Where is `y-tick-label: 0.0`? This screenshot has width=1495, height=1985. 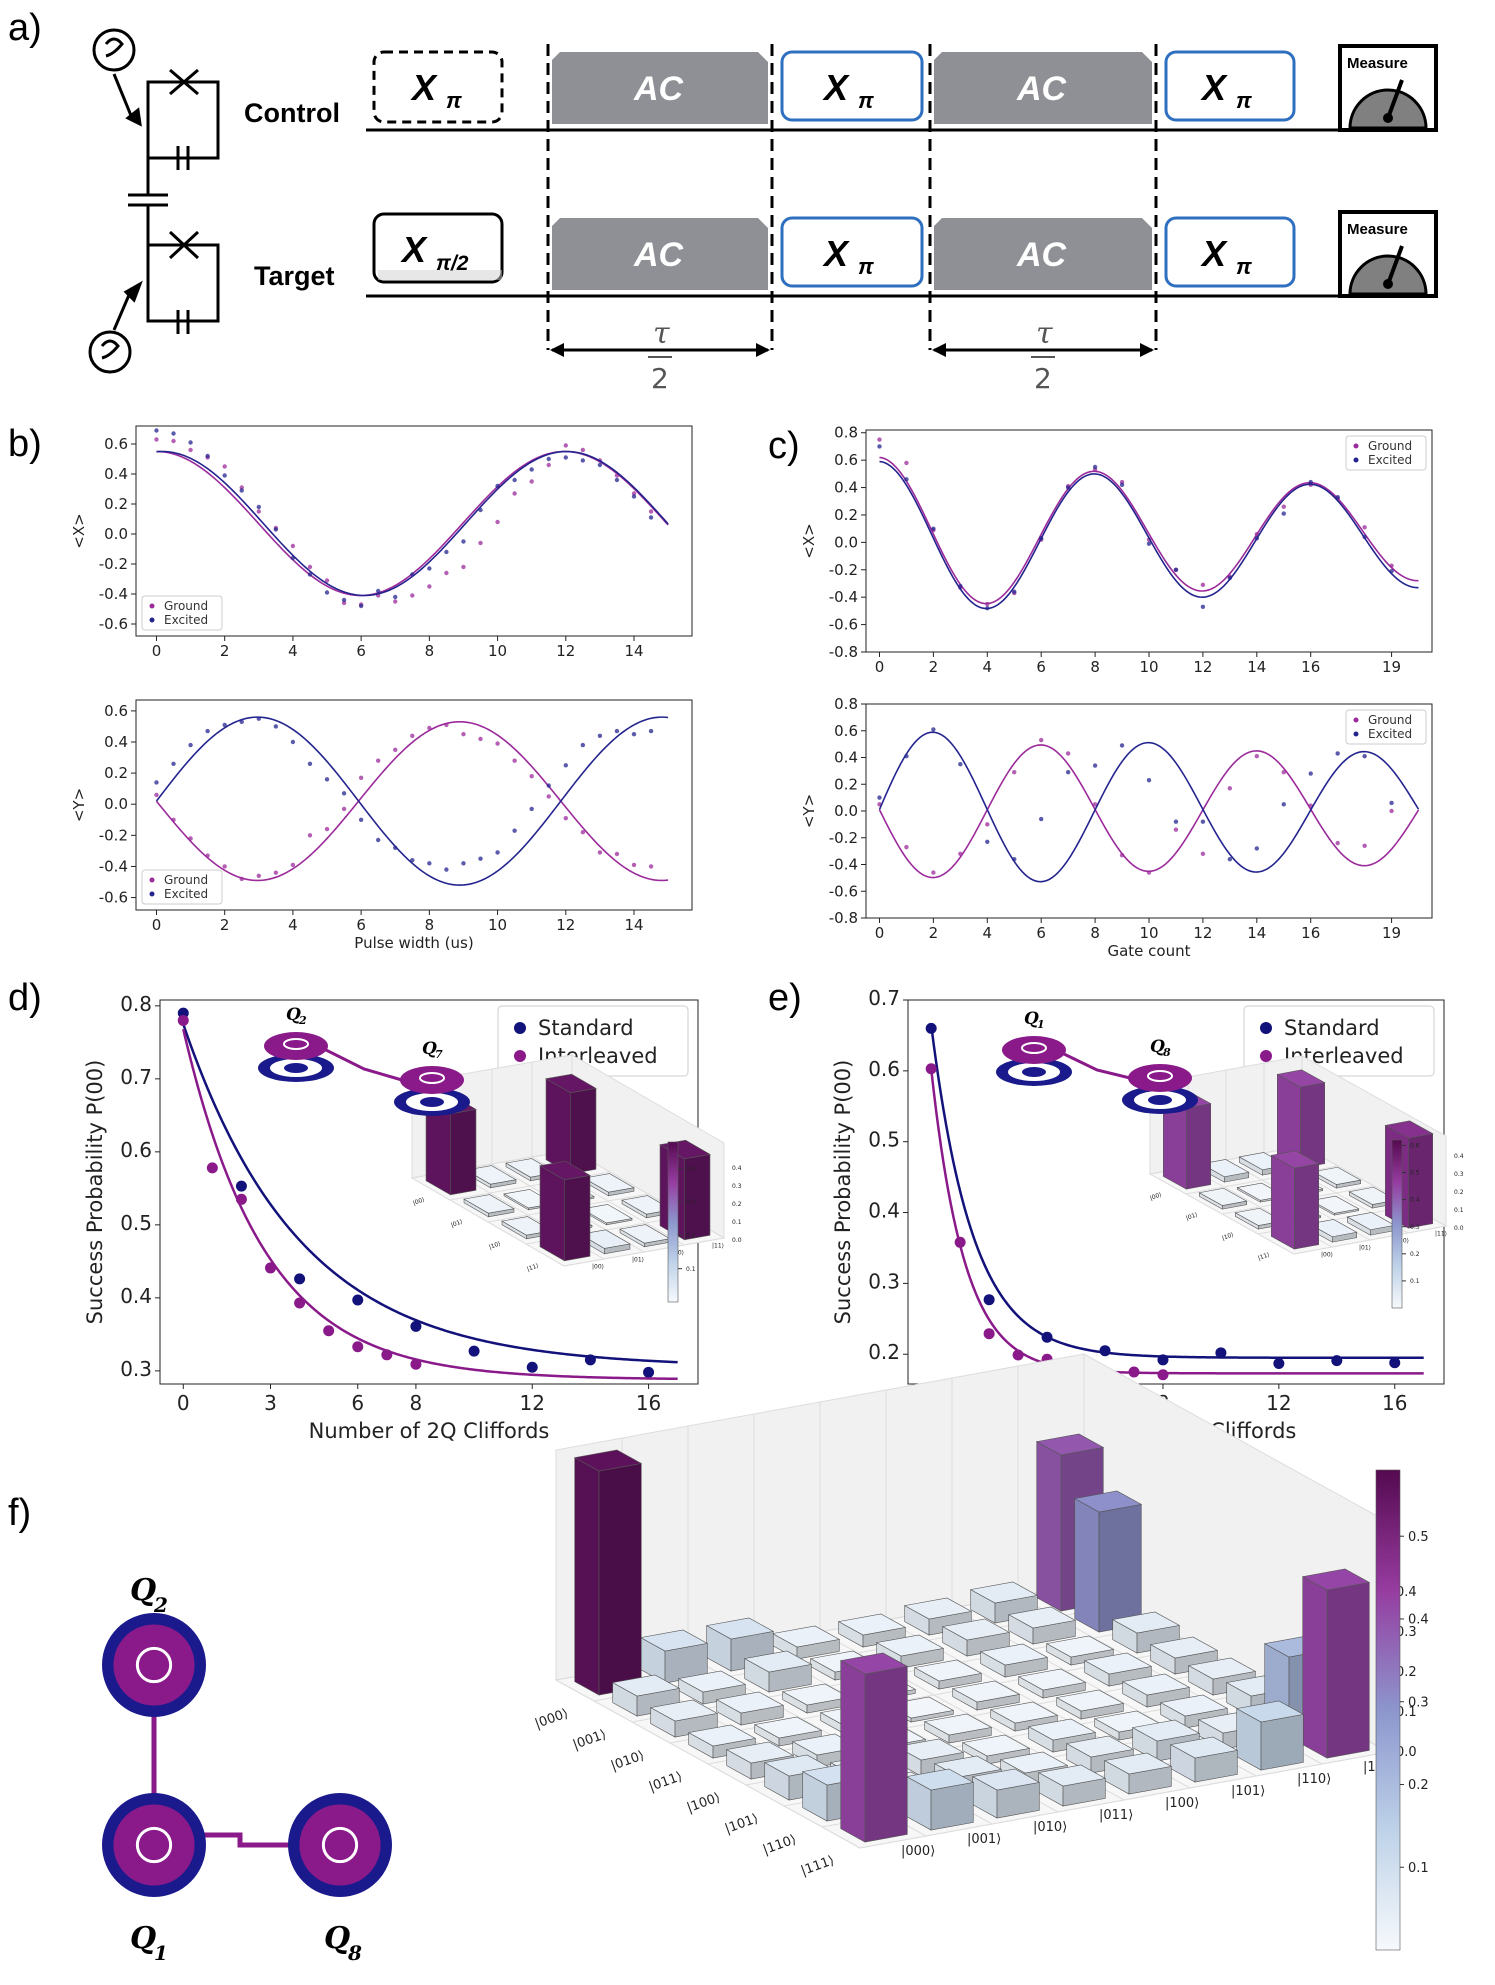
y-tick-label: 0.0 is located at coordinates (116, 804).